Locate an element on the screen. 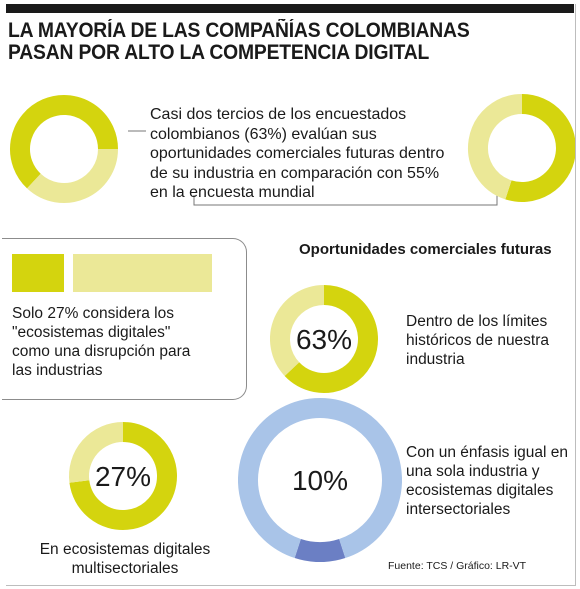 Image resolution: width=580 pixels, height=589 pixels. subhead: Oportunidades comerciales futuras is located at coordinates (425, 249).